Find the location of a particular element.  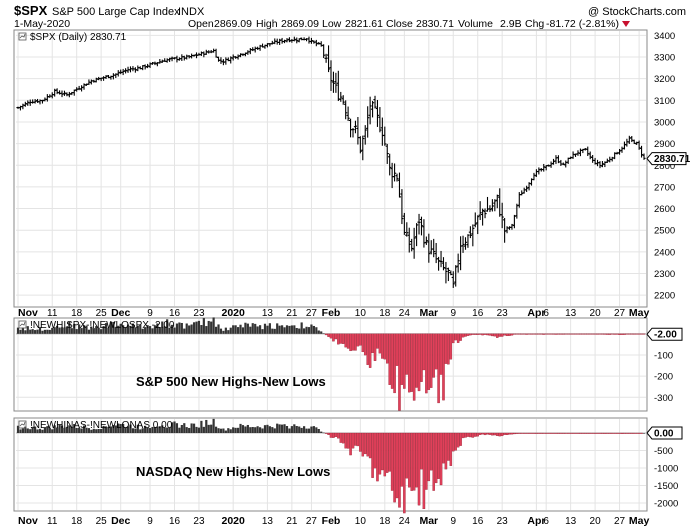

y-tick-label: -100 is located at coordinates (663, 355).